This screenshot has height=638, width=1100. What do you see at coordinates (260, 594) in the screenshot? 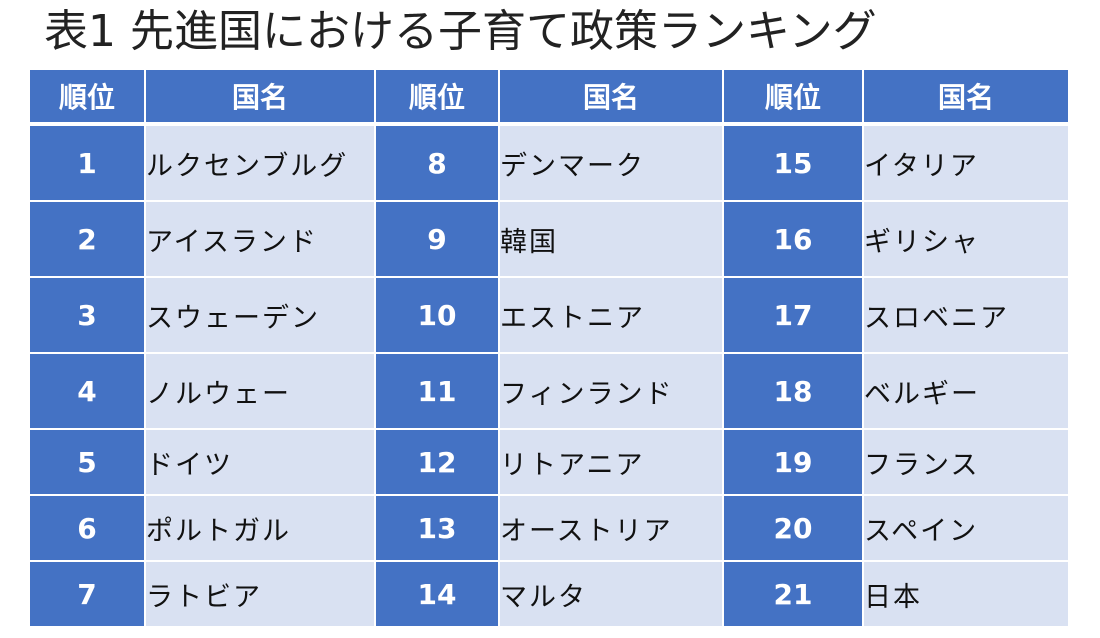
I see `country-cell: ラトビア` at bounding box center [260, 594].